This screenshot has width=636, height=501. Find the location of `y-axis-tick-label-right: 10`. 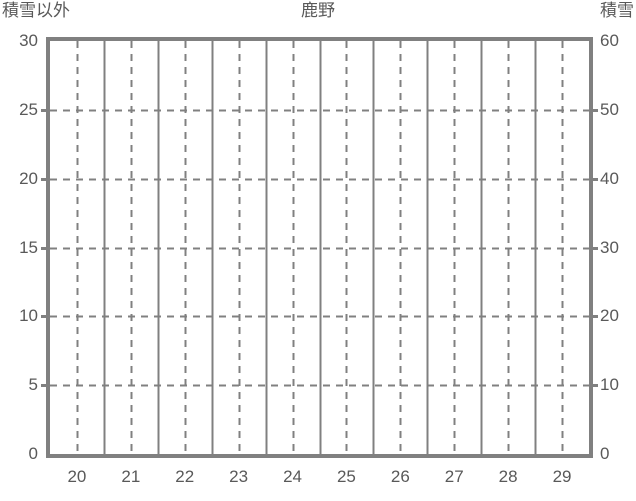

y-axis-tick-label-right: 10 is located at coordinates (609, 385).